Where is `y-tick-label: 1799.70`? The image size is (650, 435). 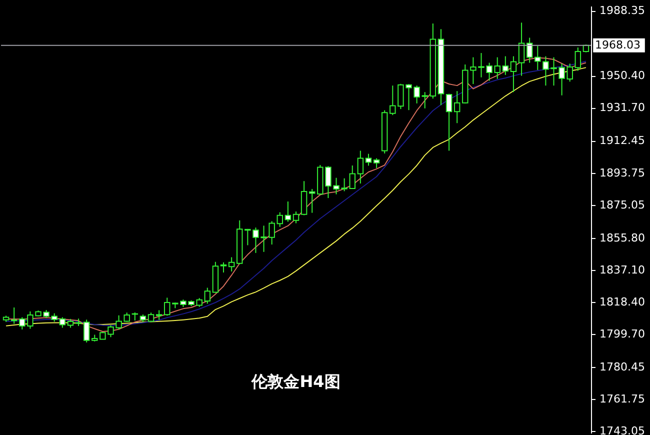 y-tick-label: 1799.70 is located at coordinates (622, 334).